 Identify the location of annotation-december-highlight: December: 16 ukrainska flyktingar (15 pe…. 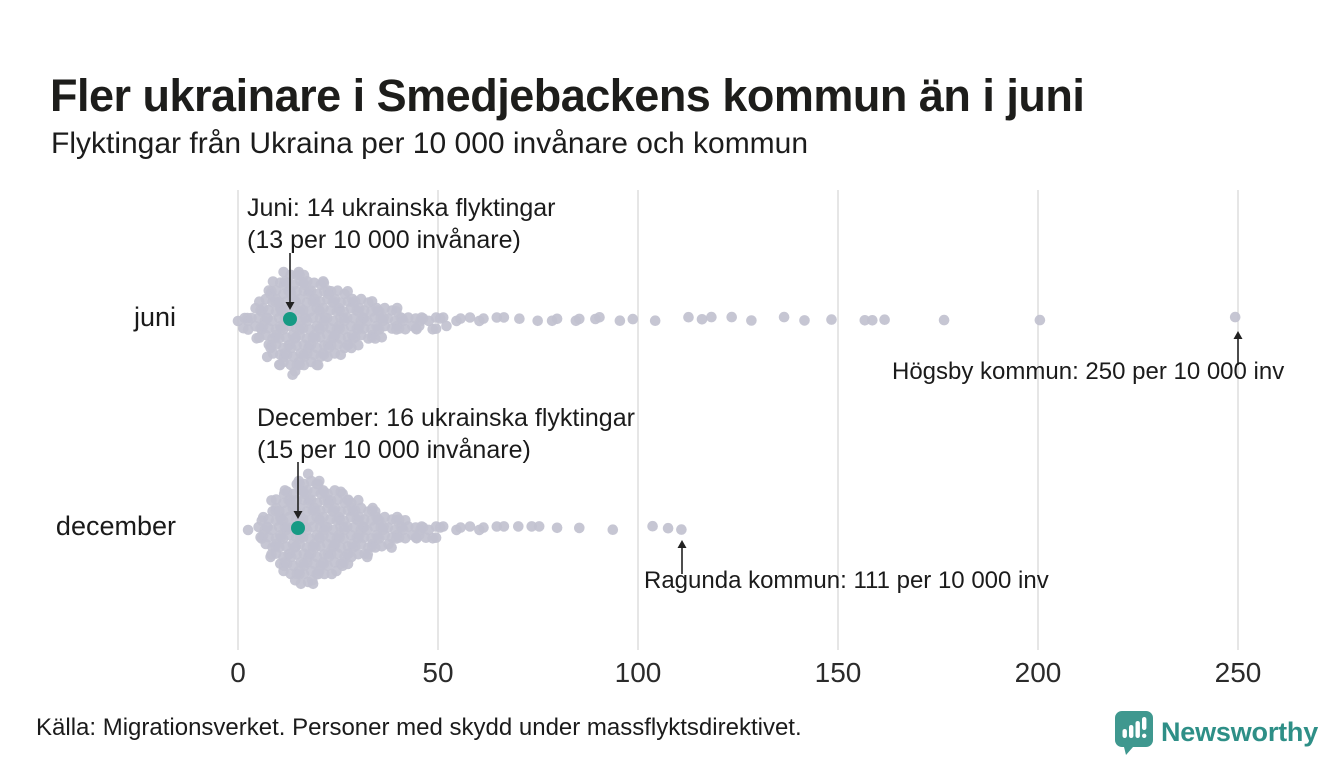
(446, 434).